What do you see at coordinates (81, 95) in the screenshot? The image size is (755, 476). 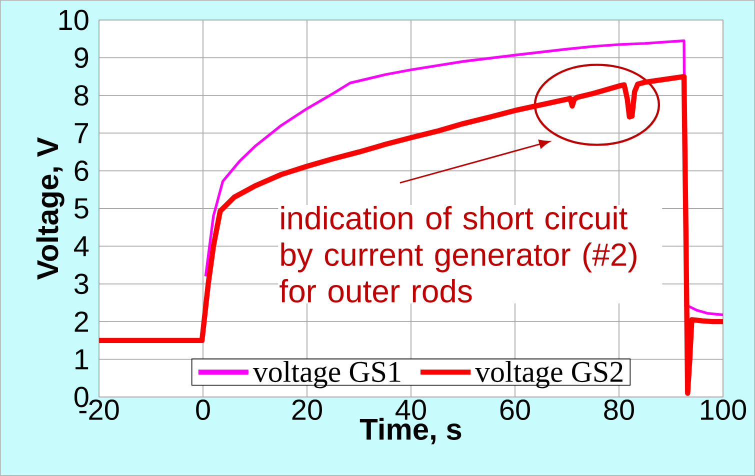 I see `y-tick-label: 8` at bounding box center [81, 95].